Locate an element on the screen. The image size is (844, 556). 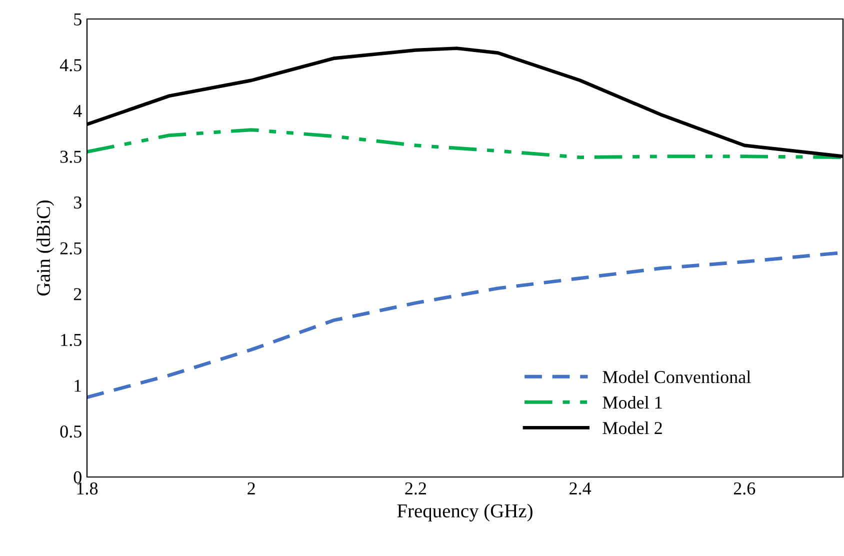
line-series is located at coordinates (465, 144).